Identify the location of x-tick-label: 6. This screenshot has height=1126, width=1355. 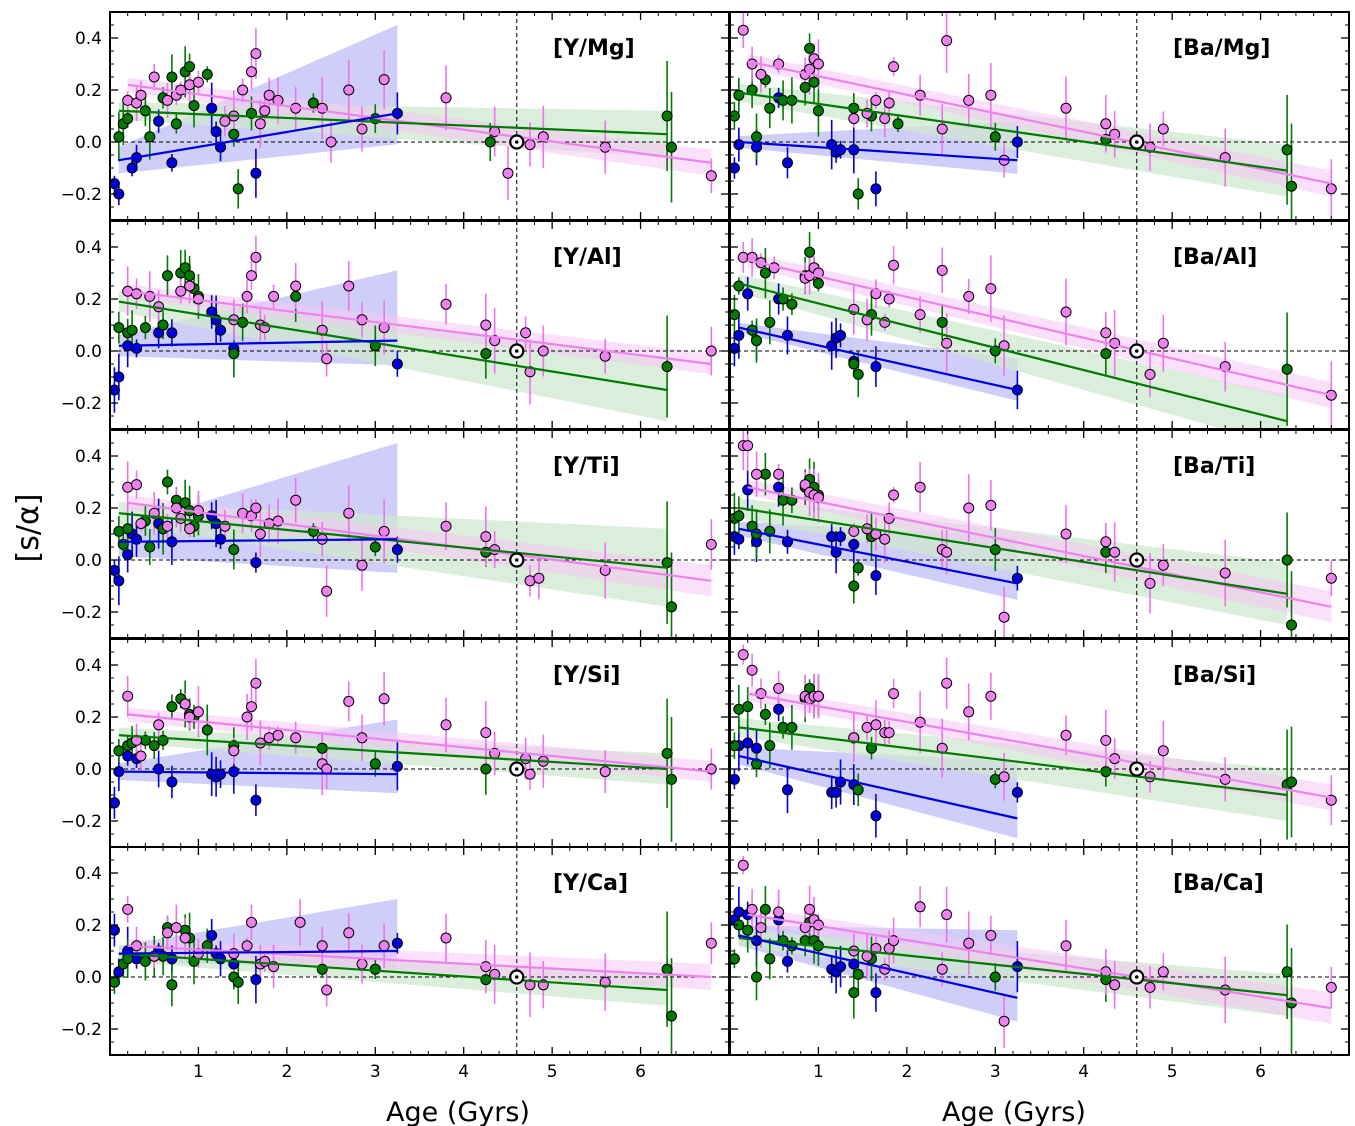
(640, 1072).